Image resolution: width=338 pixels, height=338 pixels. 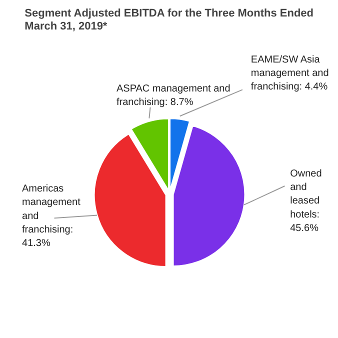 What do you see at coordinates (51, 217) in the screenshot?
I see `slice-label: Americas management and franchising: 41.3%` at bounding box center [51, 217].